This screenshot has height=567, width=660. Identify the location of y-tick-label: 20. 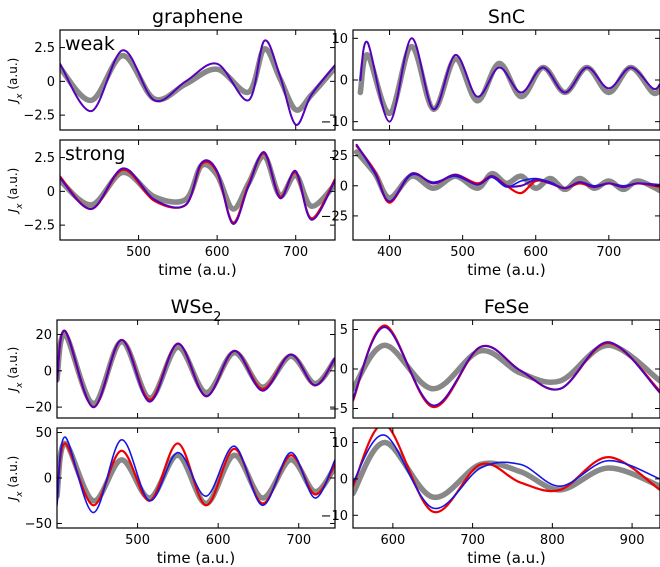
(43, 335).